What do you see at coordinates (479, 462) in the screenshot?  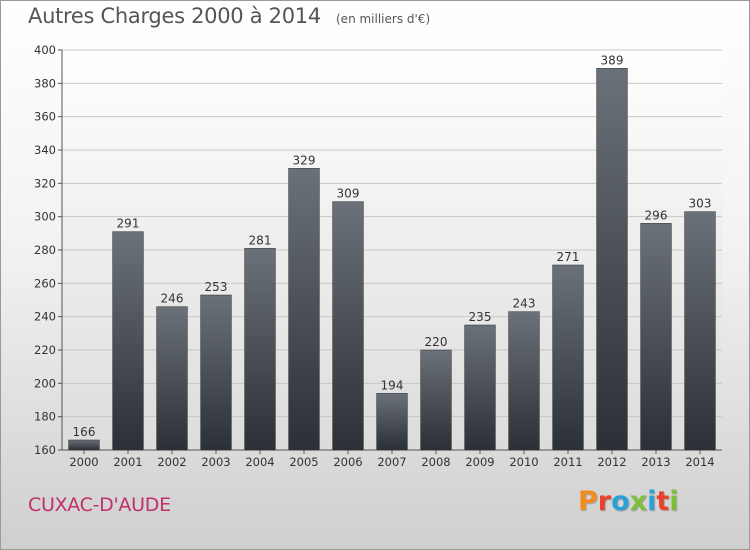 I see `x-tick-label: 2009` at bounding box center [479, 462].